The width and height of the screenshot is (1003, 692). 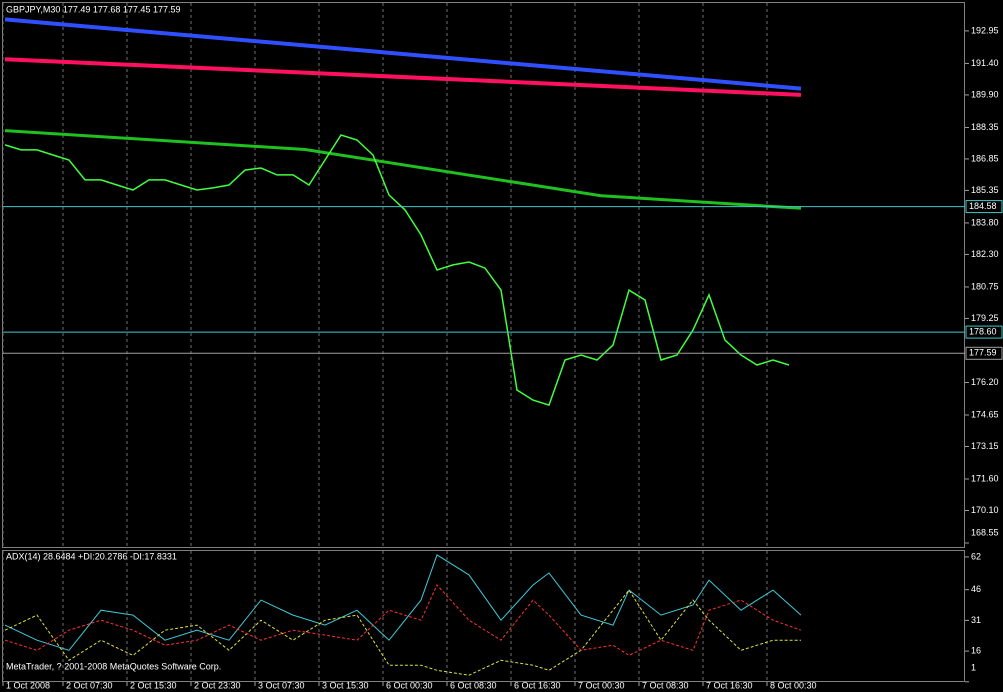 I want to click on x-tick-label: 7 Oct 00:30, so click(x=601, y=685).